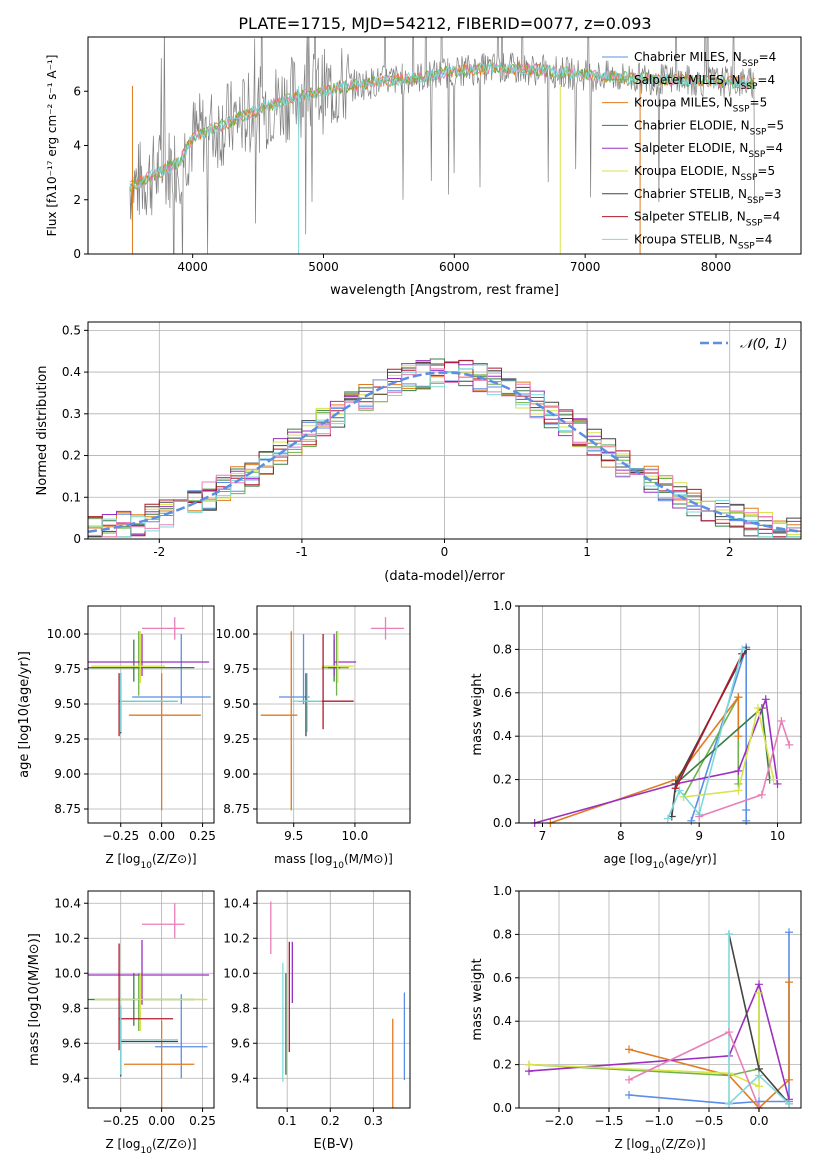  Describe the element at coordinates (454, 267) in the screenshot. I see `x-tick-label: 6000` at that location.